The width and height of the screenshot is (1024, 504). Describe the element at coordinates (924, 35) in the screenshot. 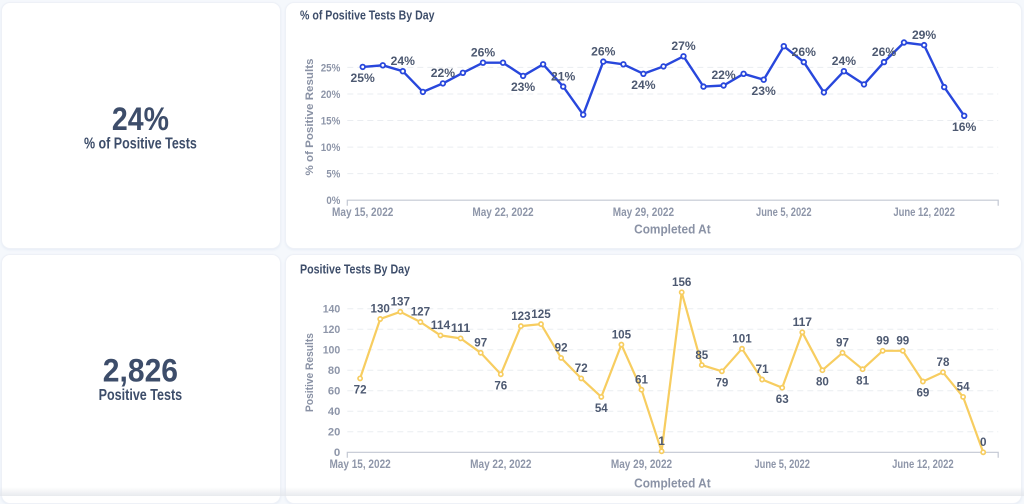

I see `svg-text: 29%` at that location.